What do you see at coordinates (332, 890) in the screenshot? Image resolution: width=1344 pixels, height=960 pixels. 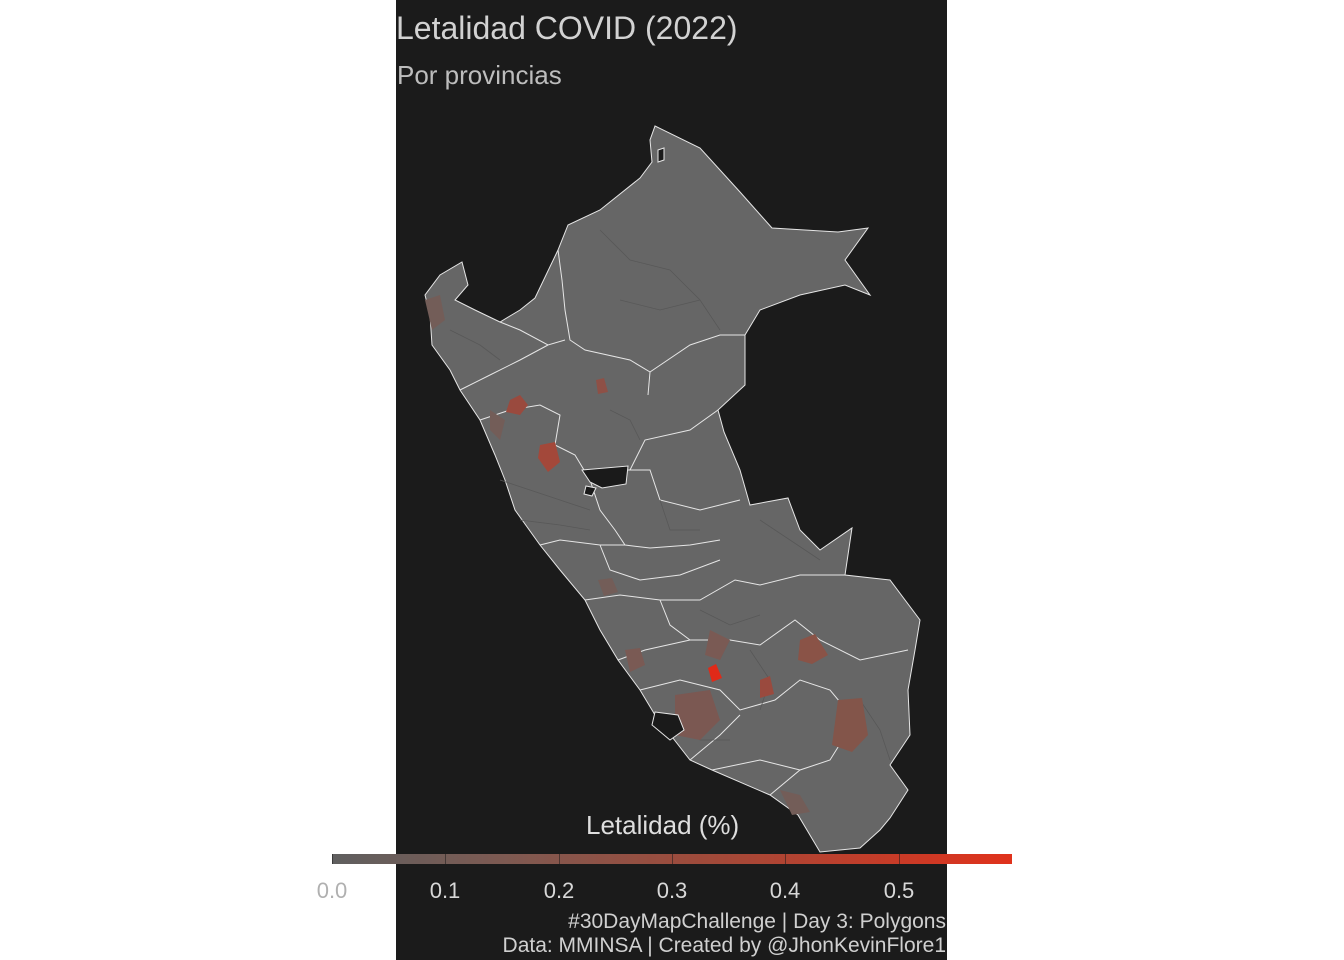 I see `legend-tick-label: 0.0` at bounding box center [332, 890].